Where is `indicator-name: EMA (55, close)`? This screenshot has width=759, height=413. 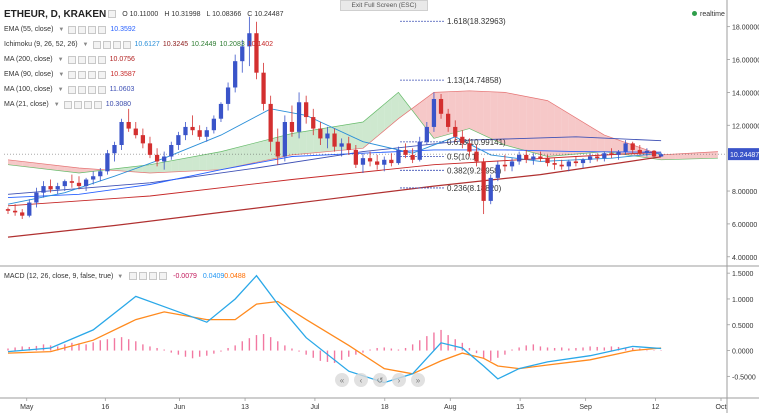 indicator-name: EMA (55, close) is located at coordinates (29, 29).